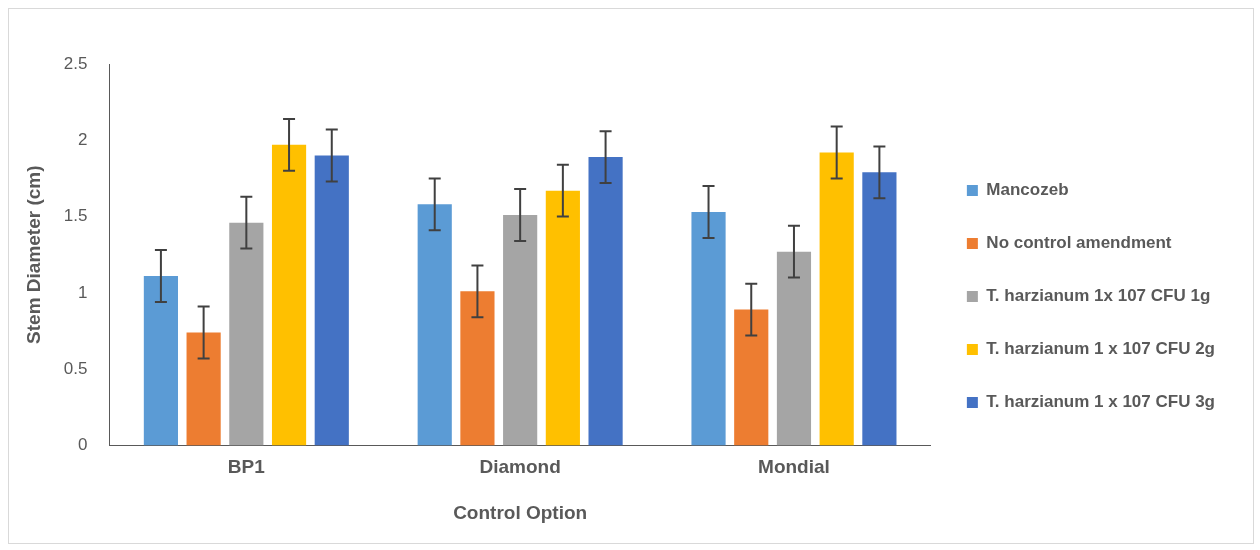 The height and width of the screenshot is (550, 1260). Describe the element at coordinates (82, 139) in the screenshot. I see `y-tick-label: 2` at that location.